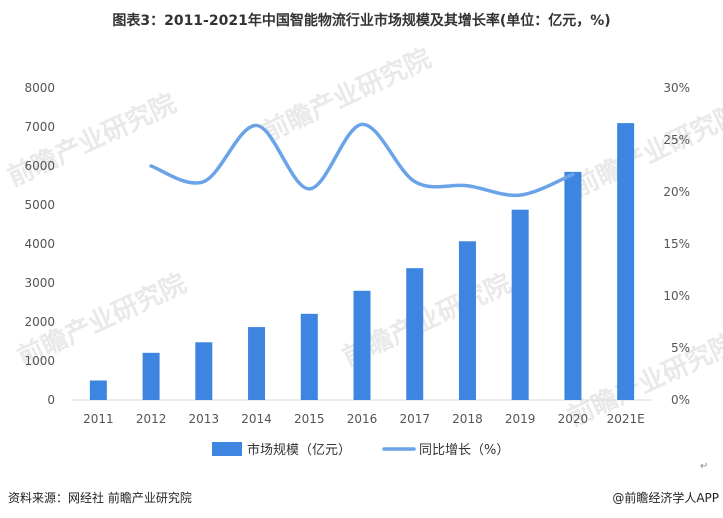 The height and width of the screenshot is (518, 723). What do you see at coordinates (573, 419) in the screenshot?
I see `x-axis-tick-label: 2020` at bounding box center [573, 419].